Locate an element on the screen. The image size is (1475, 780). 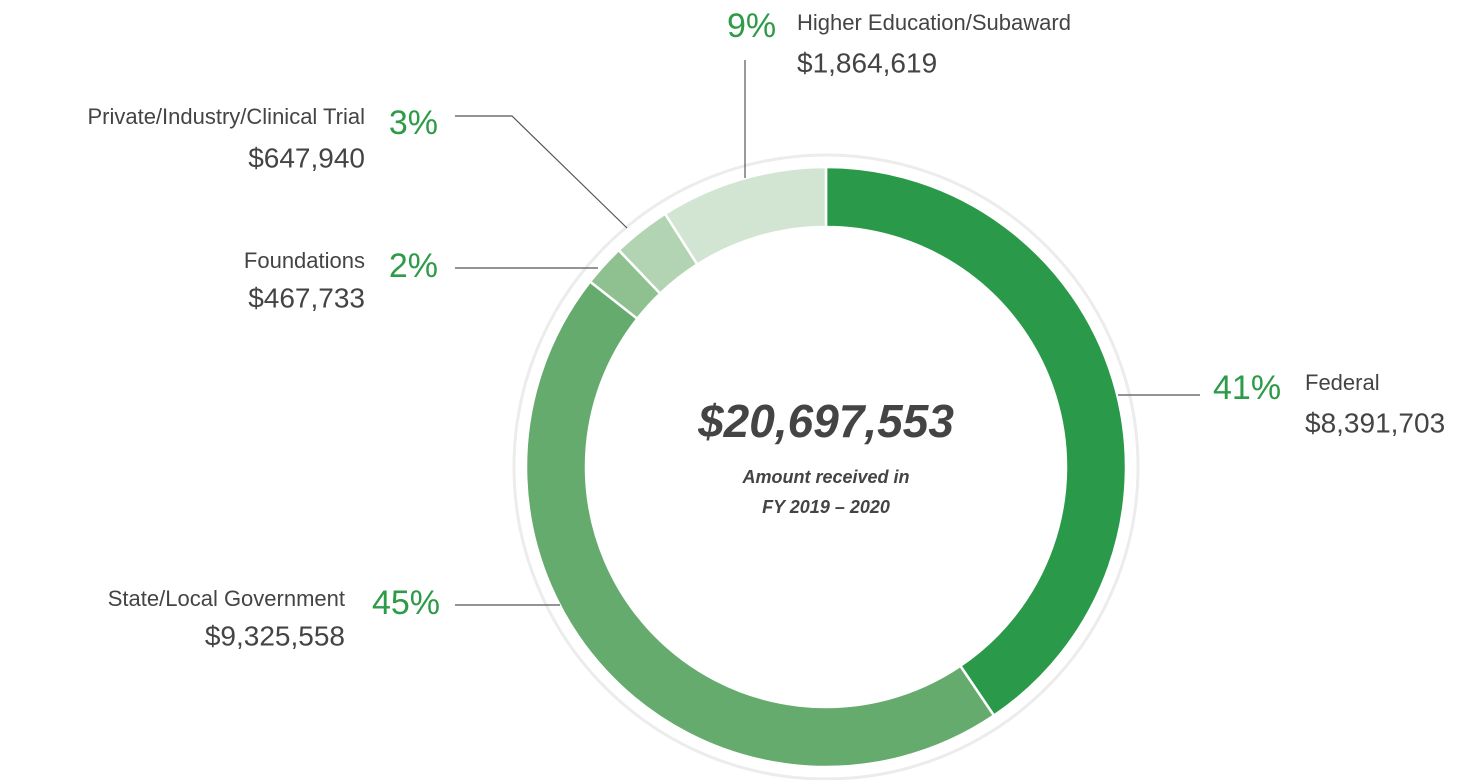
category-label: Federal is located at coordinates (1342, 382).